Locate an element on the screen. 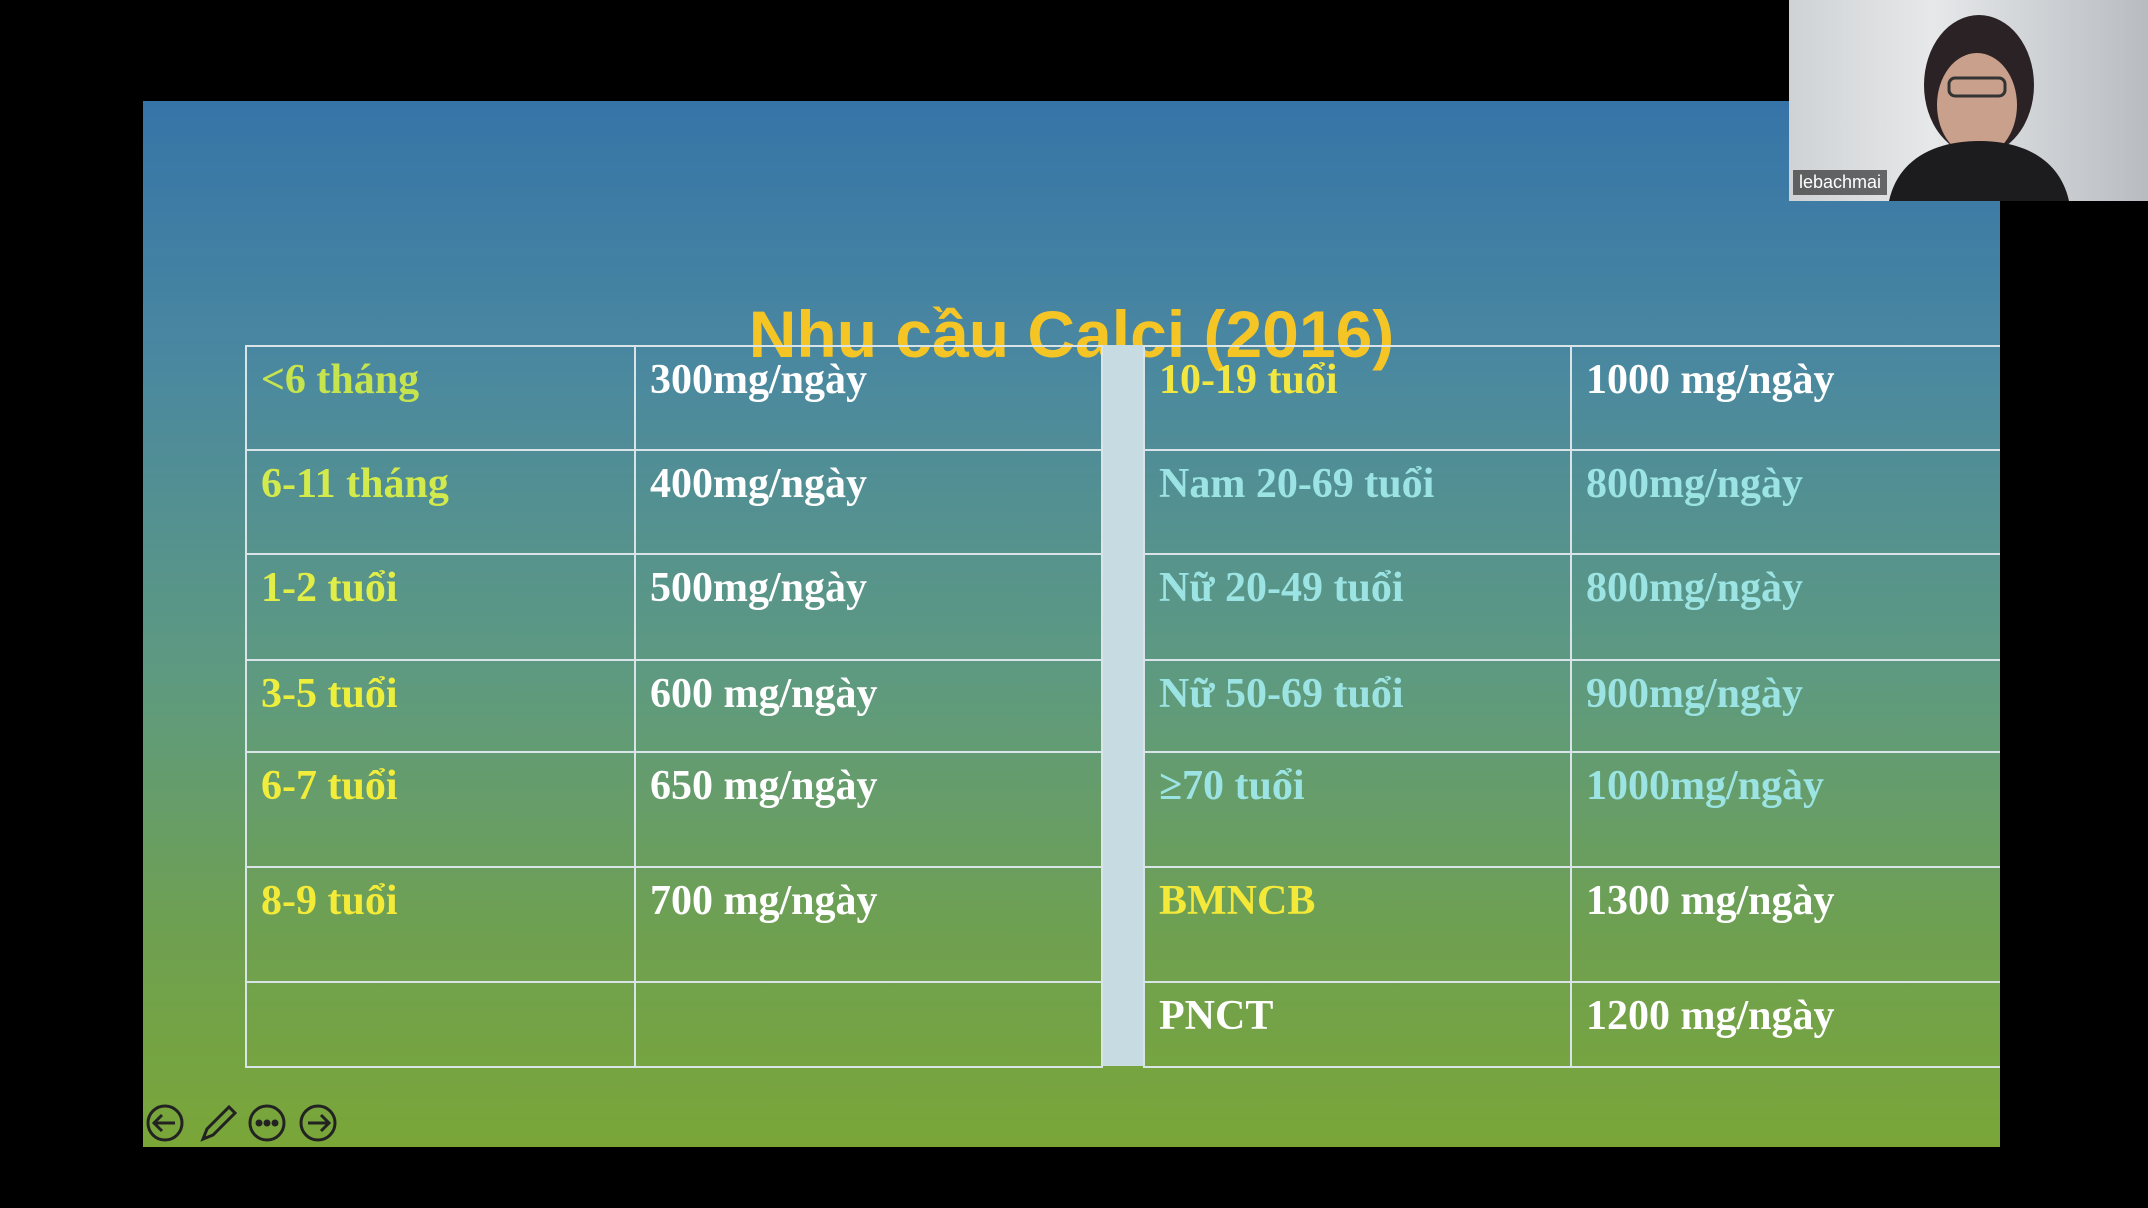  table-cell: 6-11 tháng is located at coordinates (440, 502).